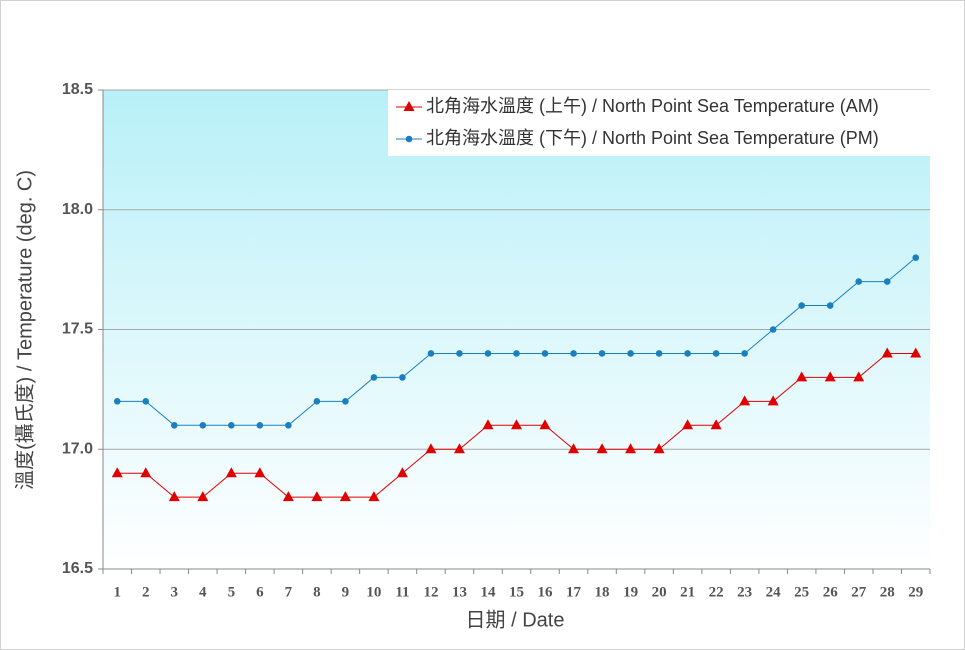  Describe the element at coordinates (516, 592) in the screenshot. I see `x-tick-label: 15` at that location.